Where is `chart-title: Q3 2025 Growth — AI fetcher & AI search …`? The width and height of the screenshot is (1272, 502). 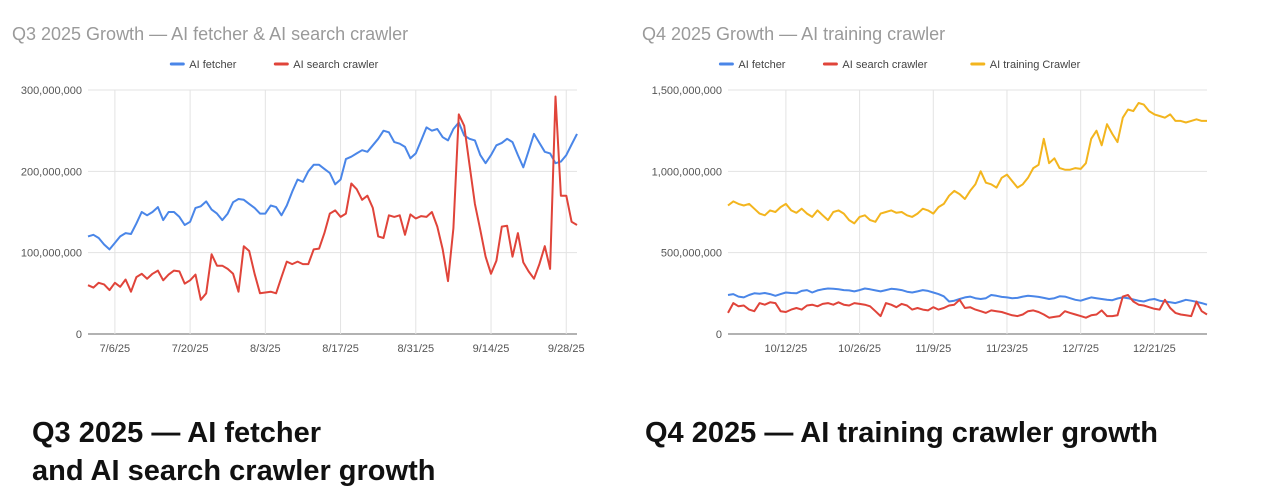
chart-title: Q3 2025 Growth — AI fetcher & AI search … is located at coordinates (210, 34).